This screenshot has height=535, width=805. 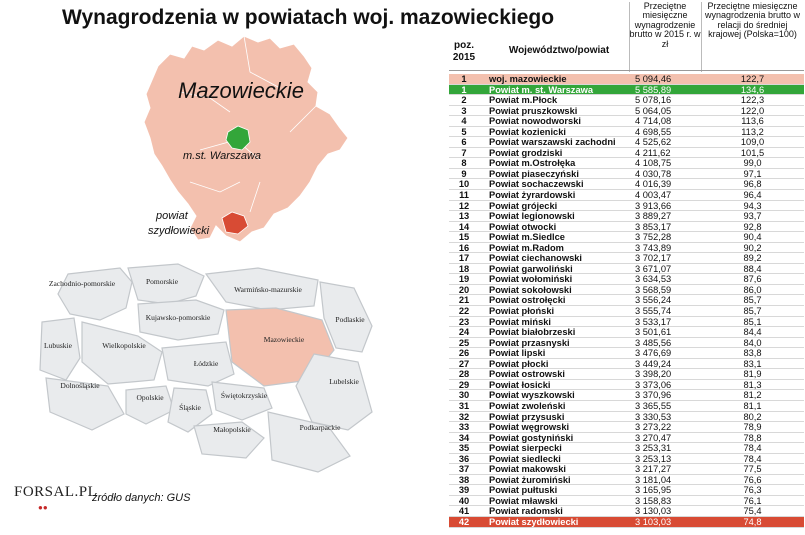 What do you see at coordinates (517, 353) in the screenshot?
I see `row-name: Powiat lipski` at bounding box center [517, 353].